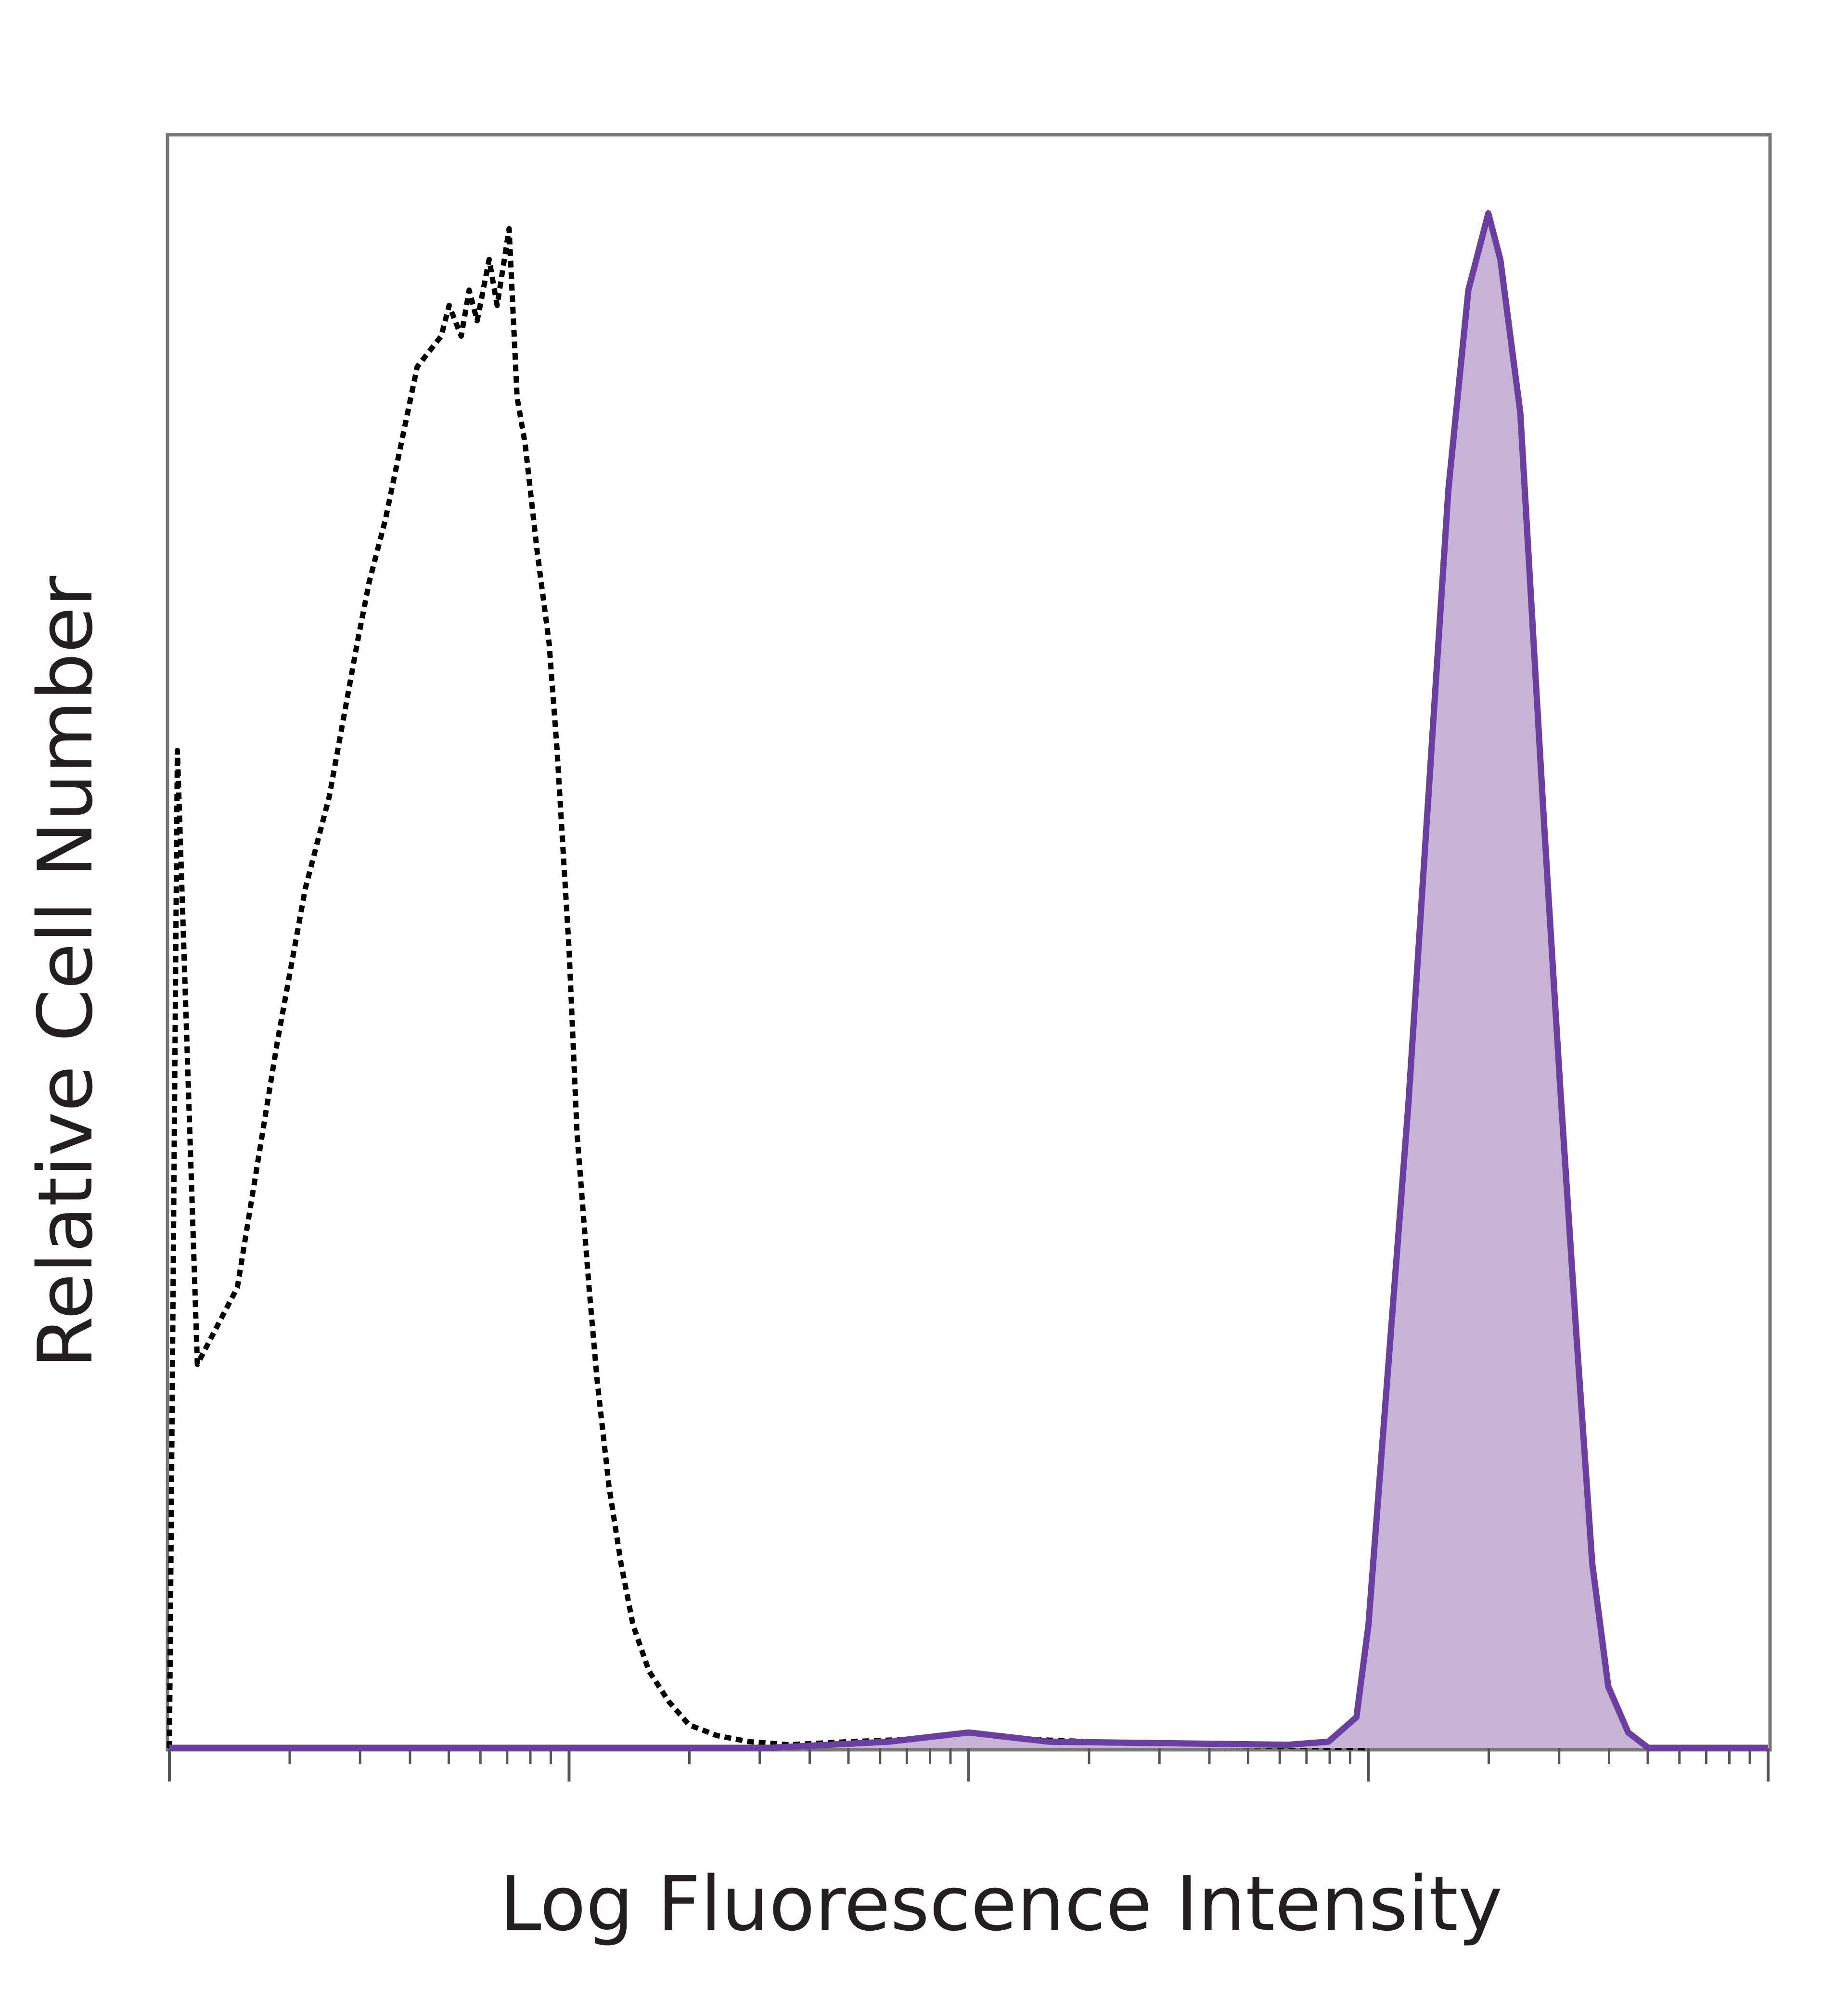 This screenshot has height=2000, width=1848. I want to click on x-axis-label: Log Fluorescence Intensity, so click(1001, 1904).